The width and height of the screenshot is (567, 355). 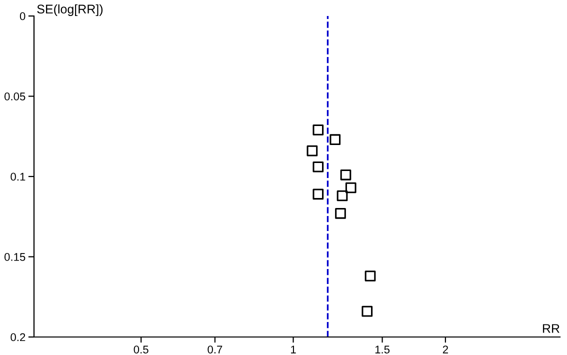 What do you see at coordinates (293, 350) in the screenshot?
I see `x-tick-label: 1` at bounding box center [293, 350].